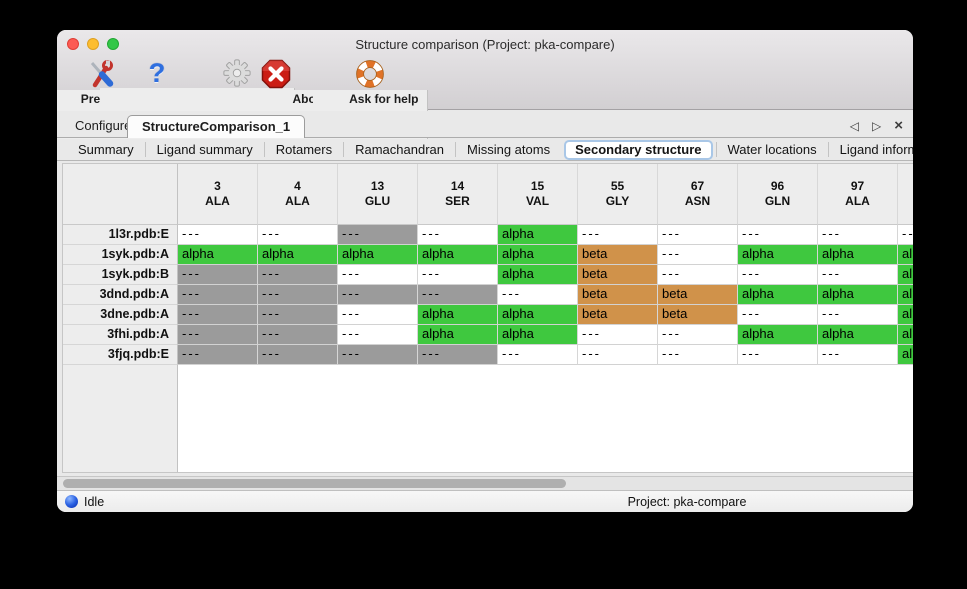  I want to click on tab-prev-icon: ◁, so click(854, 126).